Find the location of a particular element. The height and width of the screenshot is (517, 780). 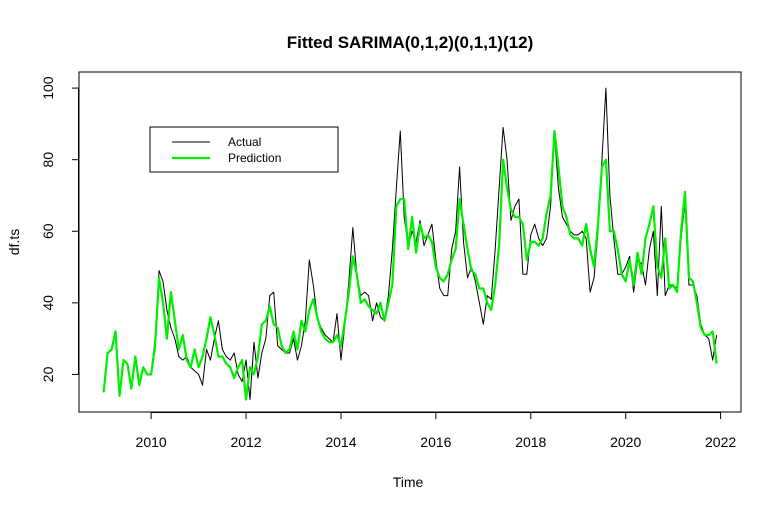

x-tick-label: 2020 is located at coordinates (625, 442).